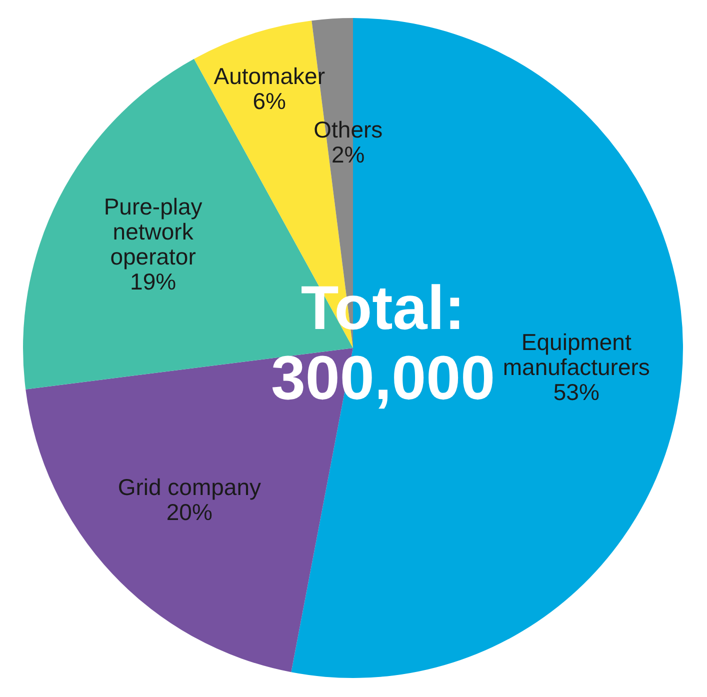 This screenshot has height=697, width=707. I want to click on data-label: 6%, so click(269, 101).